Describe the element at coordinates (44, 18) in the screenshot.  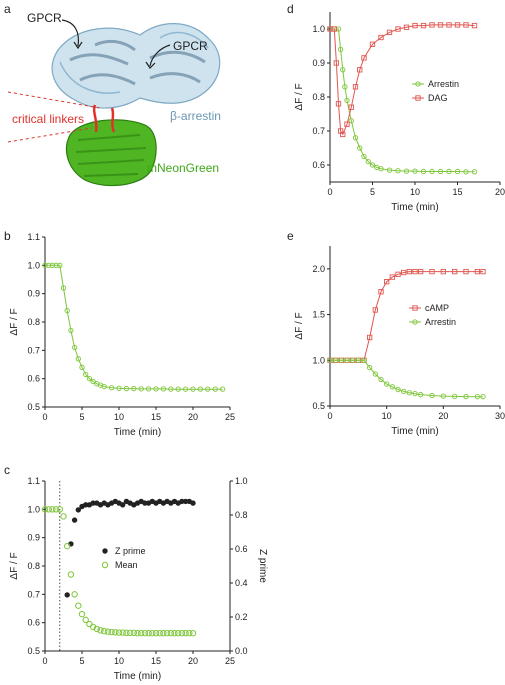
I see `gpcr-left-label: GPCR` at that location.